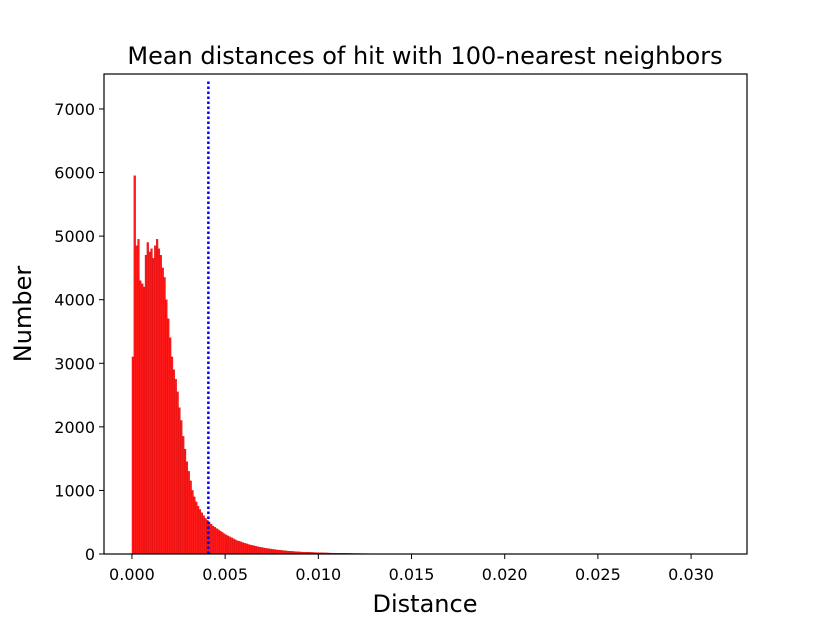  I want to click on y-tick-label: 4000, so click(74, 300).